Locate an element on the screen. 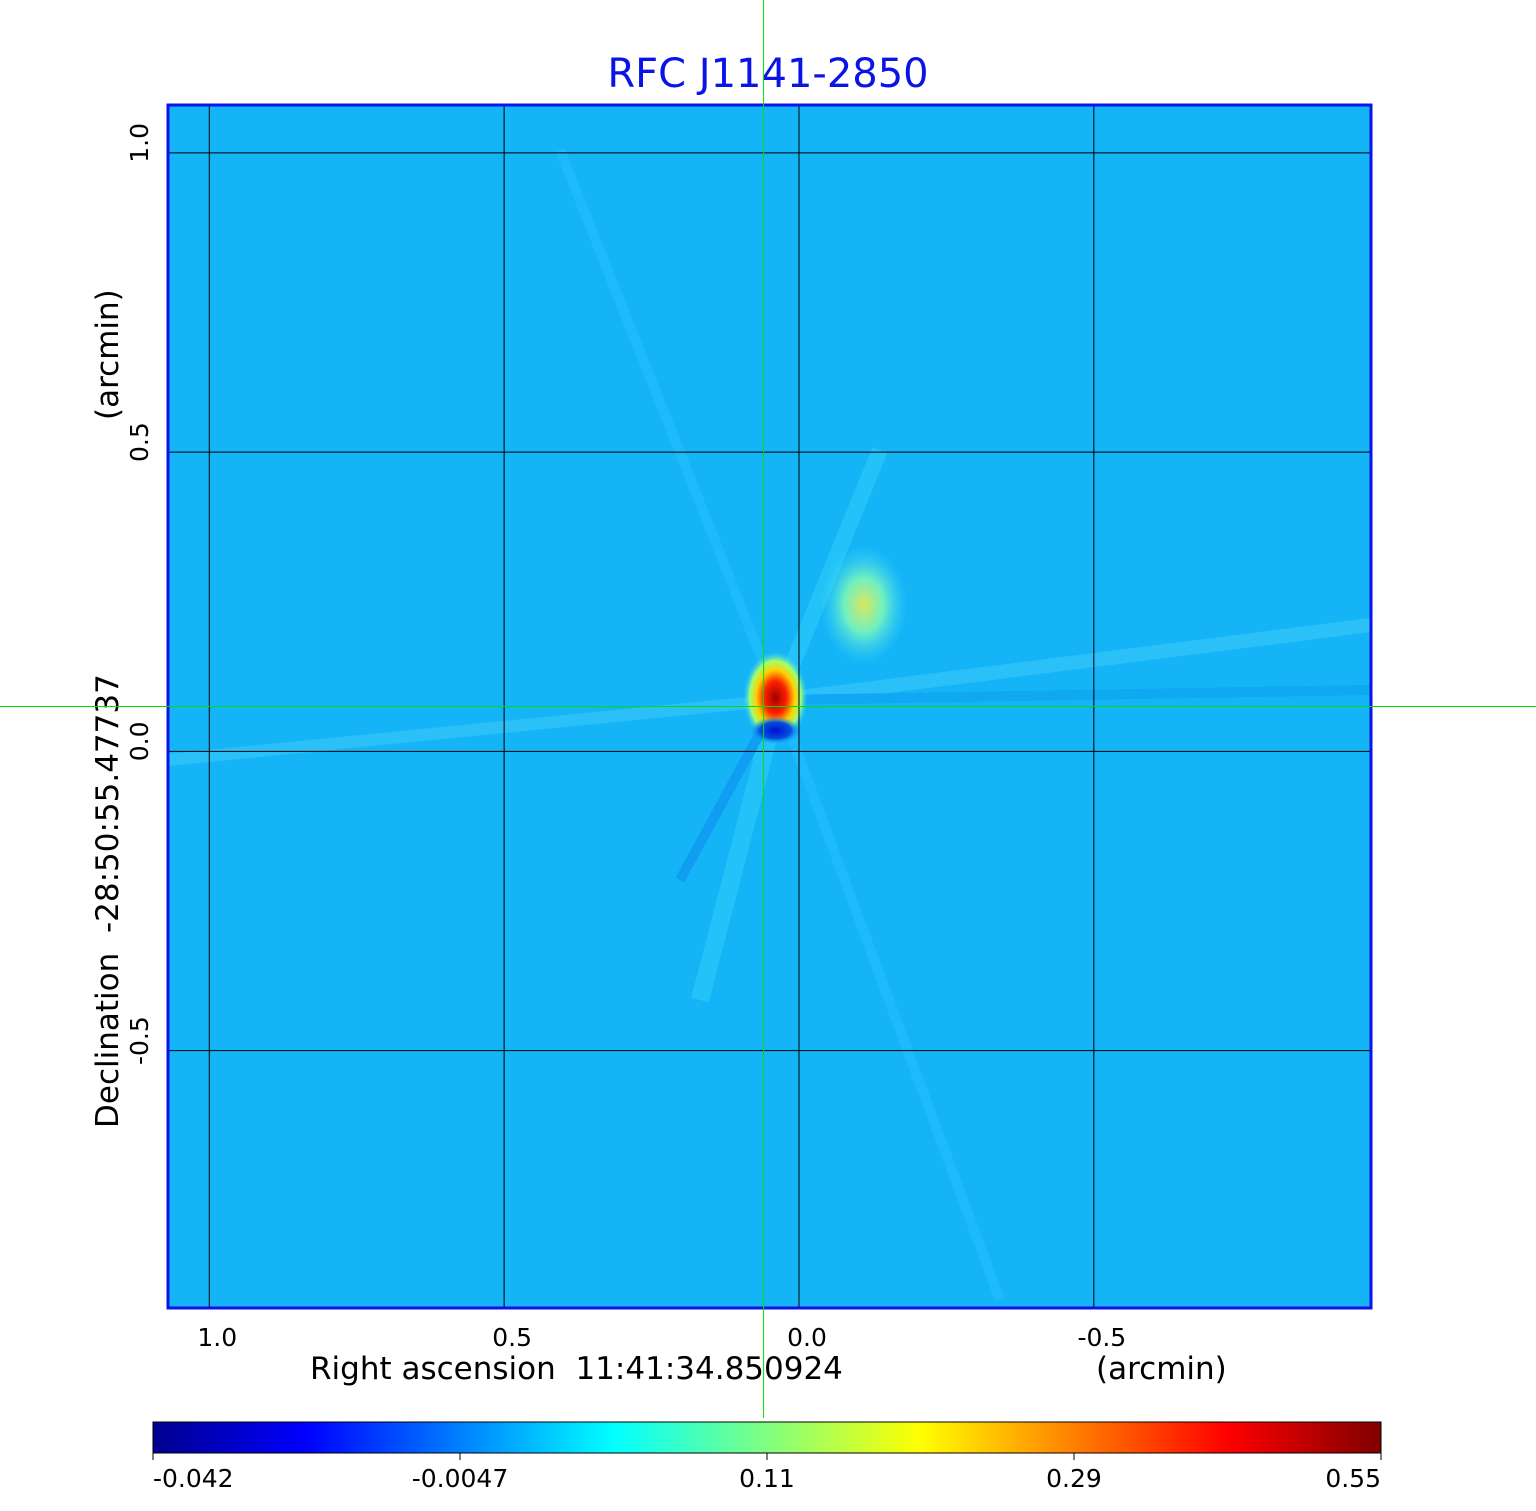  colorbar-tick-label: -0.0047 is located at coordinates (460, 1478).